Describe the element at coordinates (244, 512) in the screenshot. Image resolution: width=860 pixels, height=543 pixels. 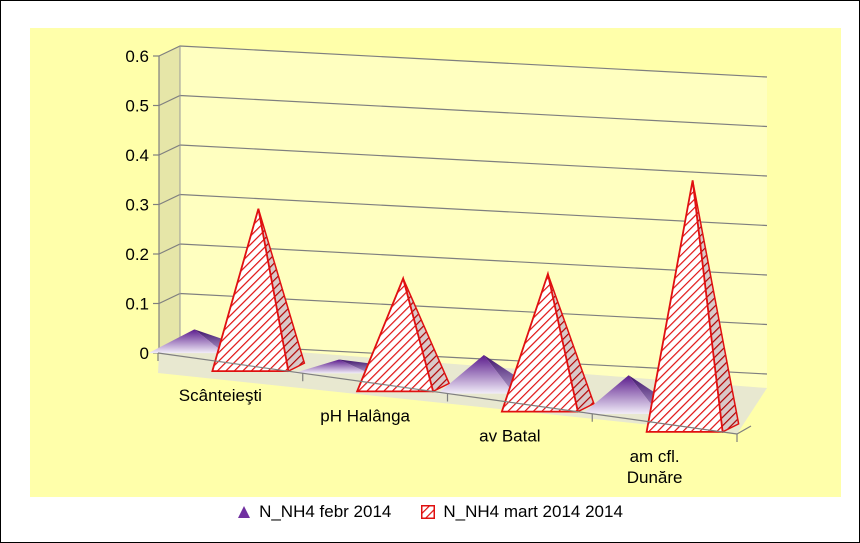
I see `legend-swatch-purple-icon` at that location.